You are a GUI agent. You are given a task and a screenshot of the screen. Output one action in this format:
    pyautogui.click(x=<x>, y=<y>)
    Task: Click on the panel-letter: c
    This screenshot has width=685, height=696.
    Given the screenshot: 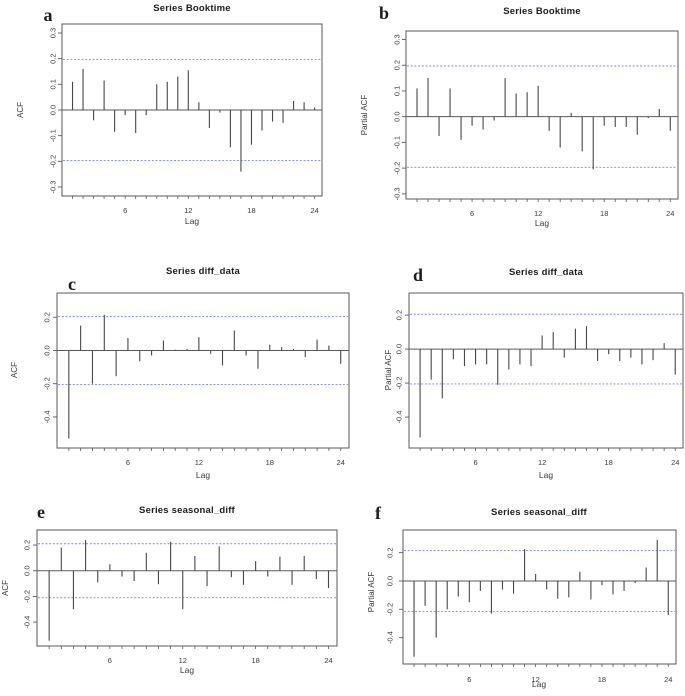 What is the action you would take?
    pyautogui.click(x=72, y=284)
    